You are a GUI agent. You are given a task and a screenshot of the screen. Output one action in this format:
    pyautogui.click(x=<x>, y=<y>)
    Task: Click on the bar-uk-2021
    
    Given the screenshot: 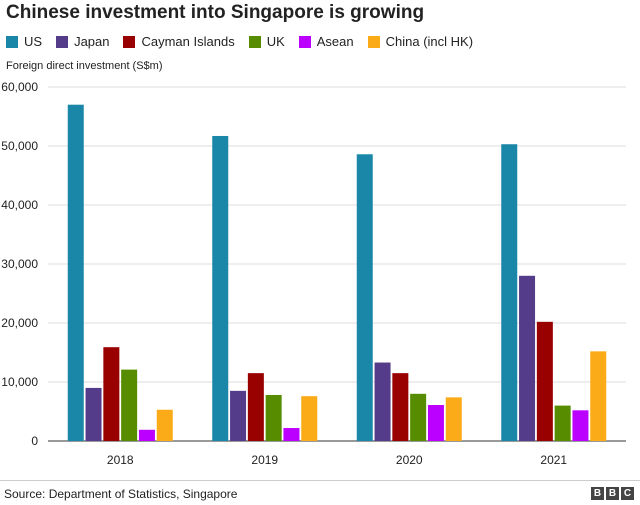 What is the action you would take?
    pyautogui.click(x=562, y=423)
    